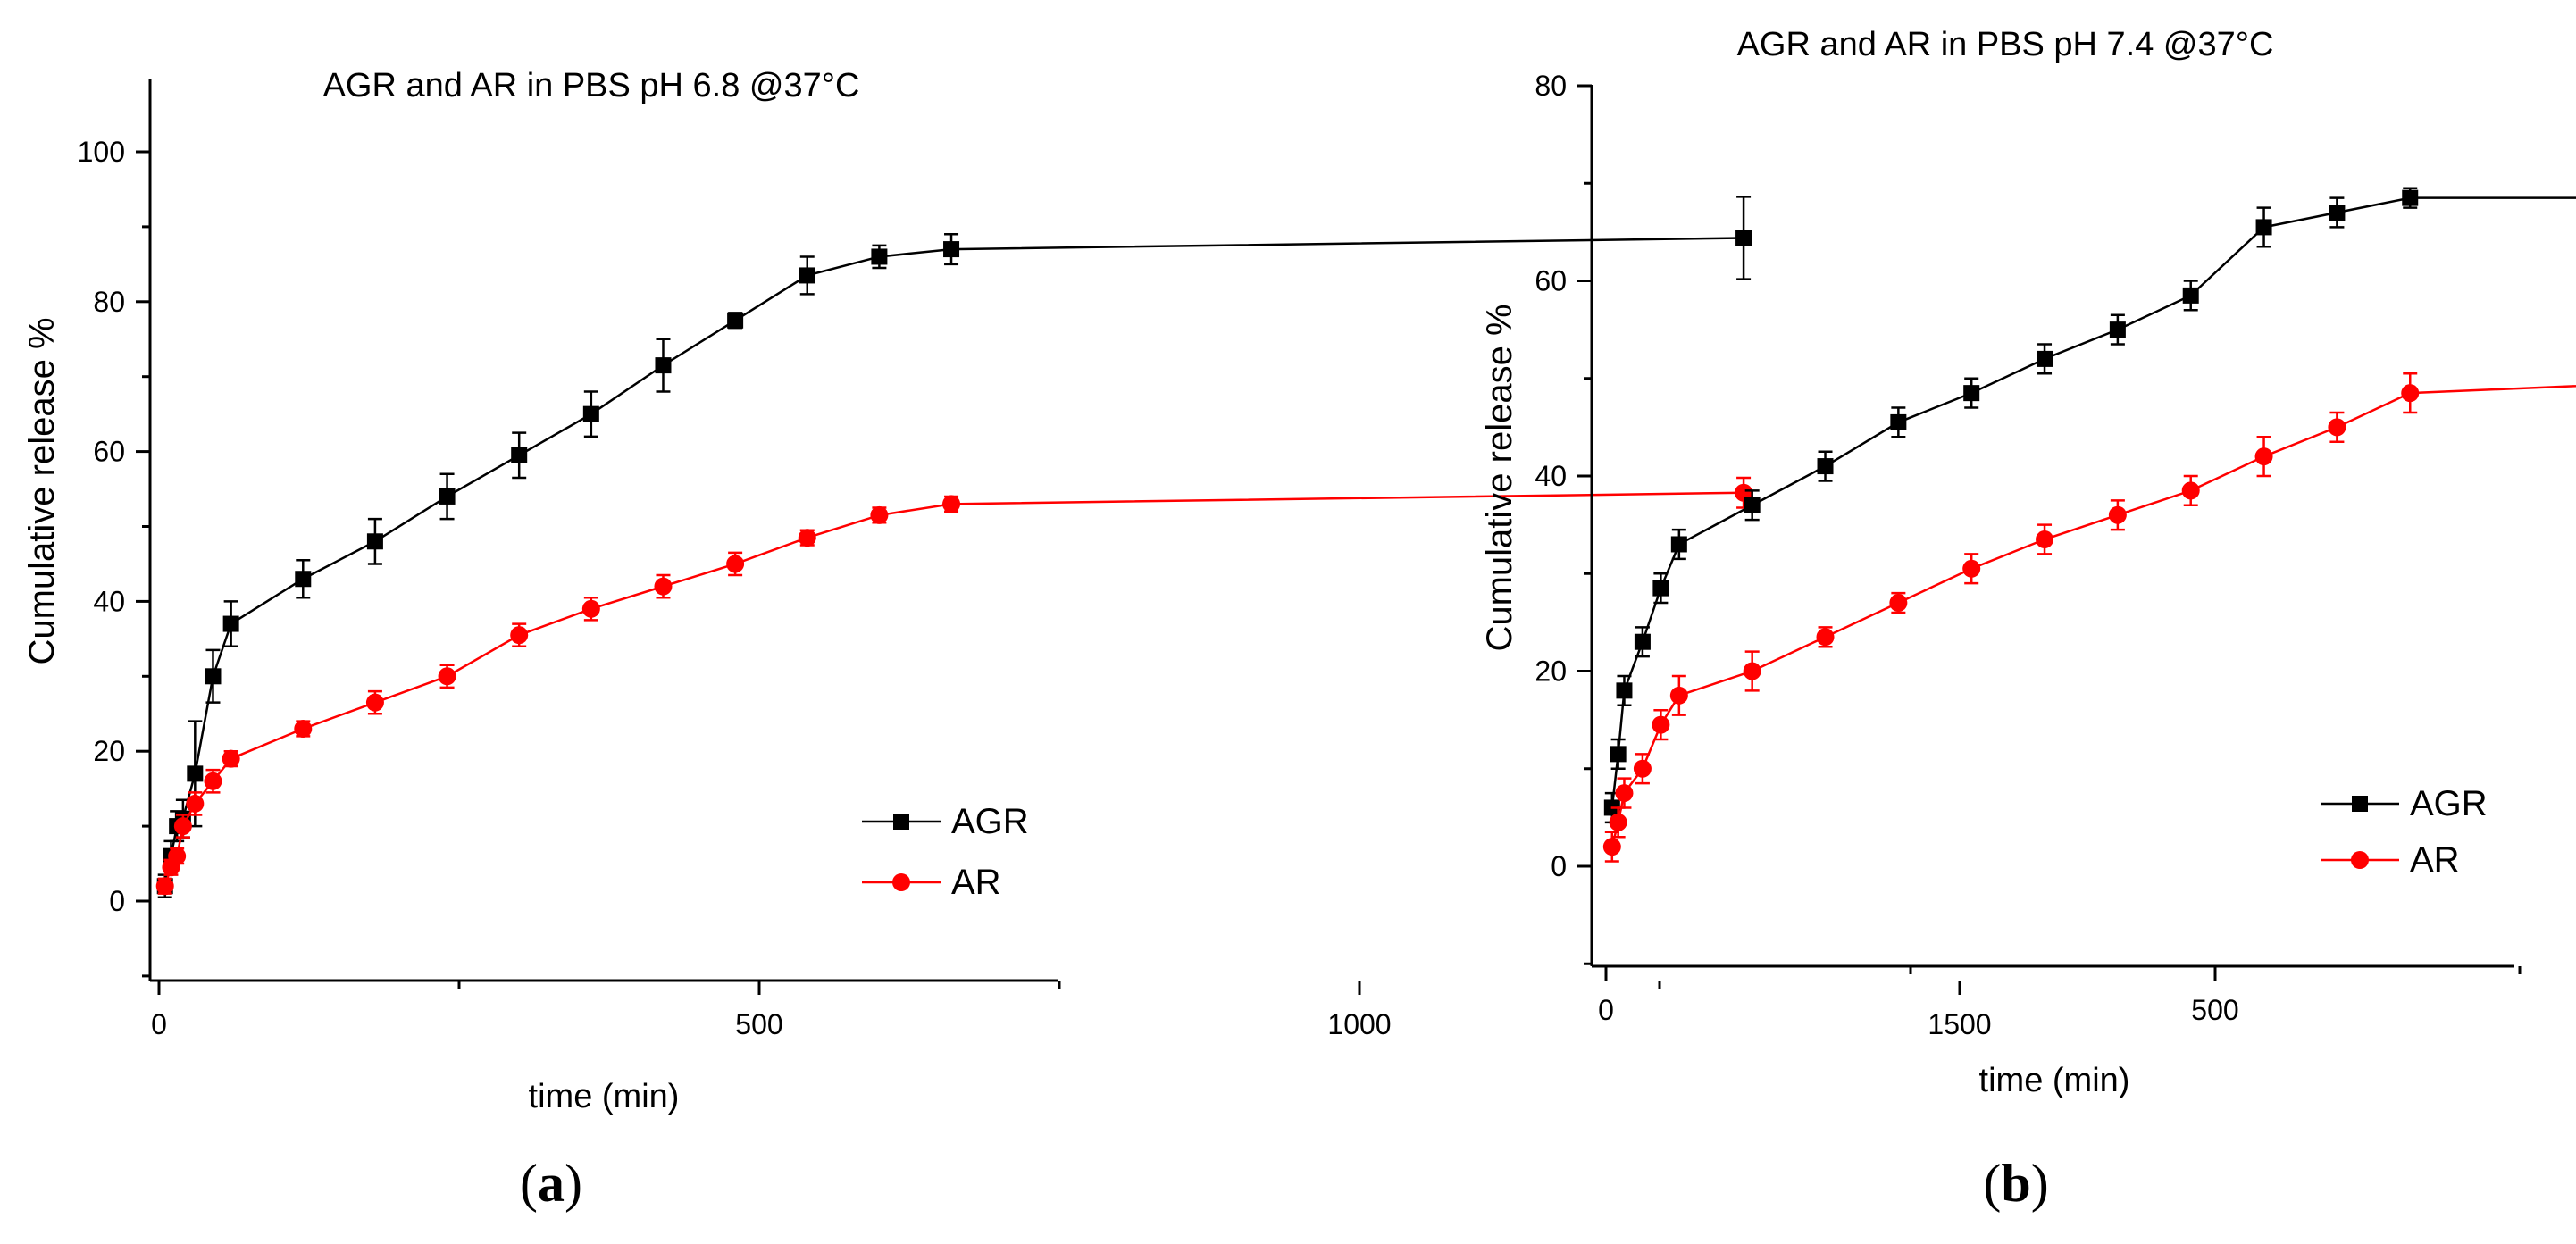 This screenshot has width=2576, height=1244. Describe the element at coordinates (1359, 1024) in the screenshot. I see `x-tick-label: 1000` at that location.